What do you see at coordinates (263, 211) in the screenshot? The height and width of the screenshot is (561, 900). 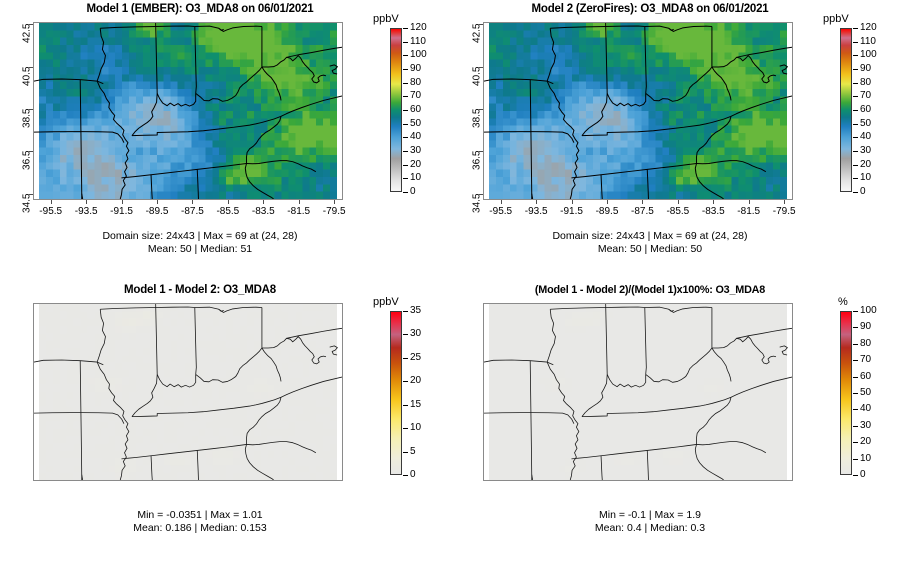 I see `x-tick-label: -83.5` at bounding box center [263, 211].